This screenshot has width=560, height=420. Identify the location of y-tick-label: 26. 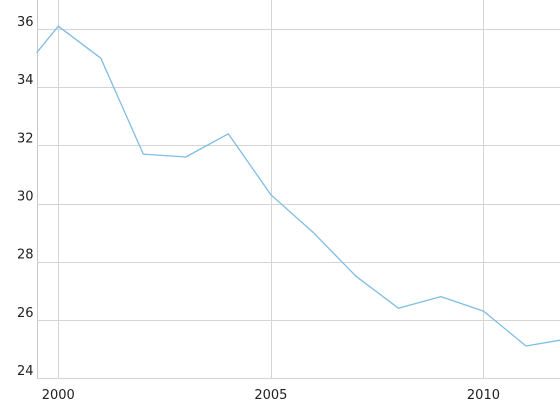
(25, 313).